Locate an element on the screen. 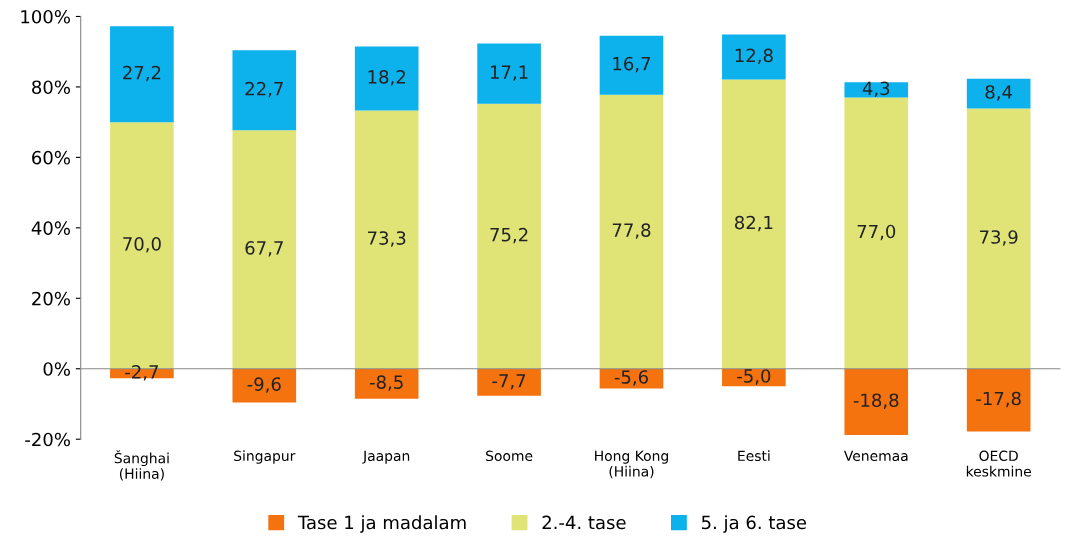  data-label: 12,8 is located at coordinates (754, 56).